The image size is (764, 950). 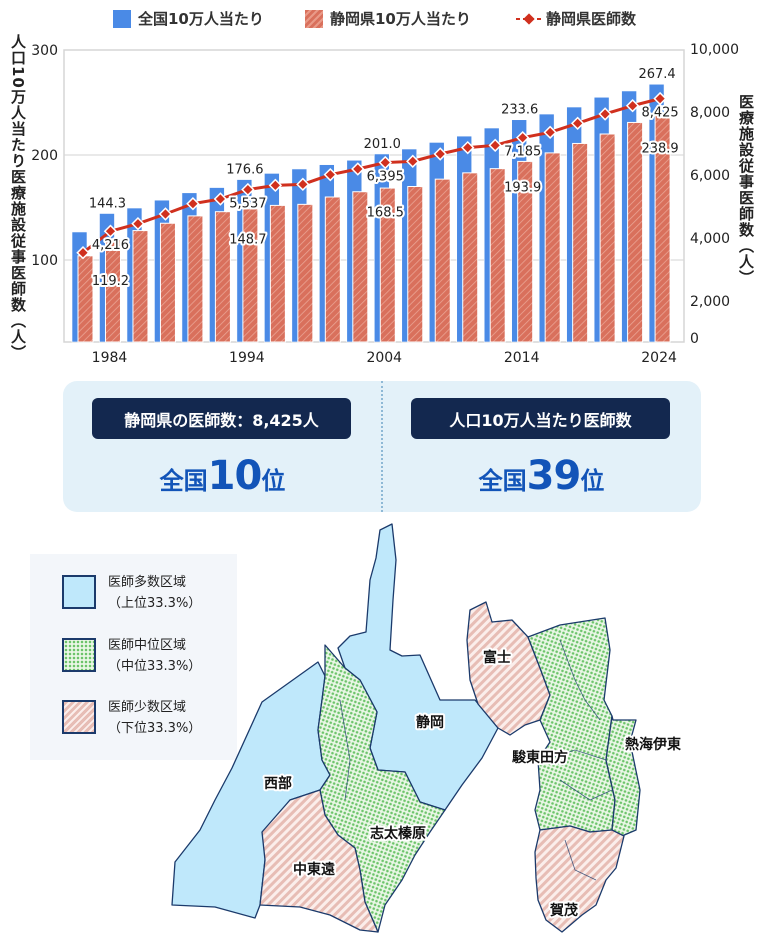 I want to click on y-left-tick-label: 300, so click(x=44, y=51).